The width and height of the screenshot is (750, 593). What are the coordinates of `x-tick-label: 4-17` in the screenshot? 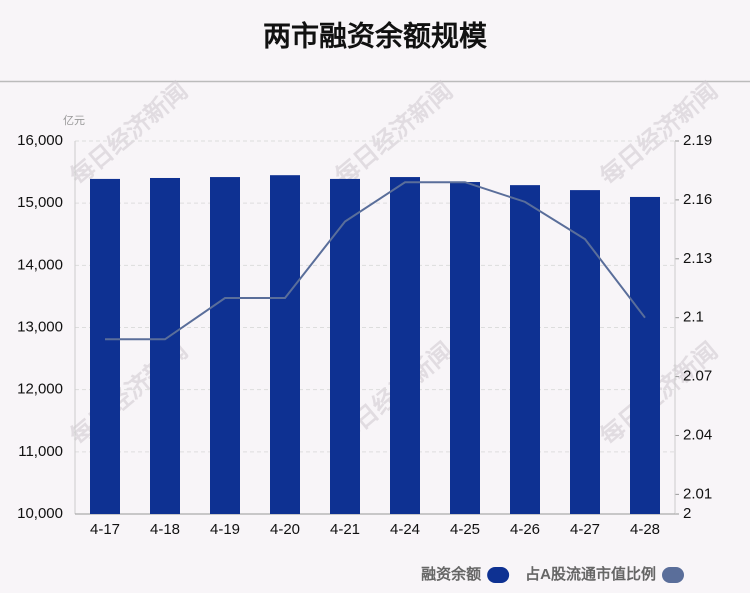 It's located at (105, 529).